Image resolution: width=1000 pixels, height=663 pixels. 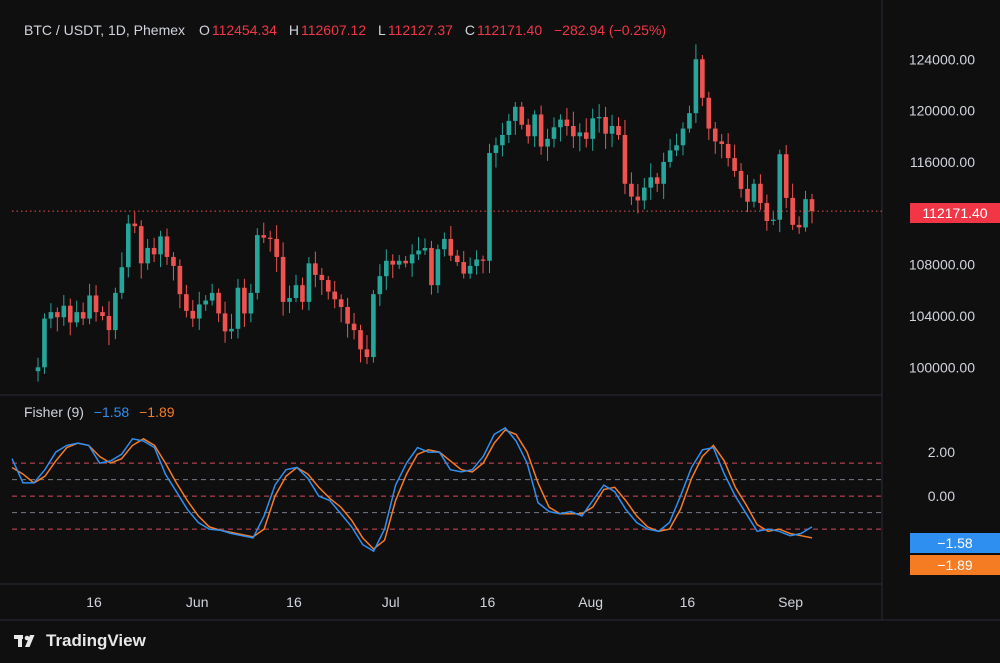 I want to click on low-label: L, so click(x=382, y=30).